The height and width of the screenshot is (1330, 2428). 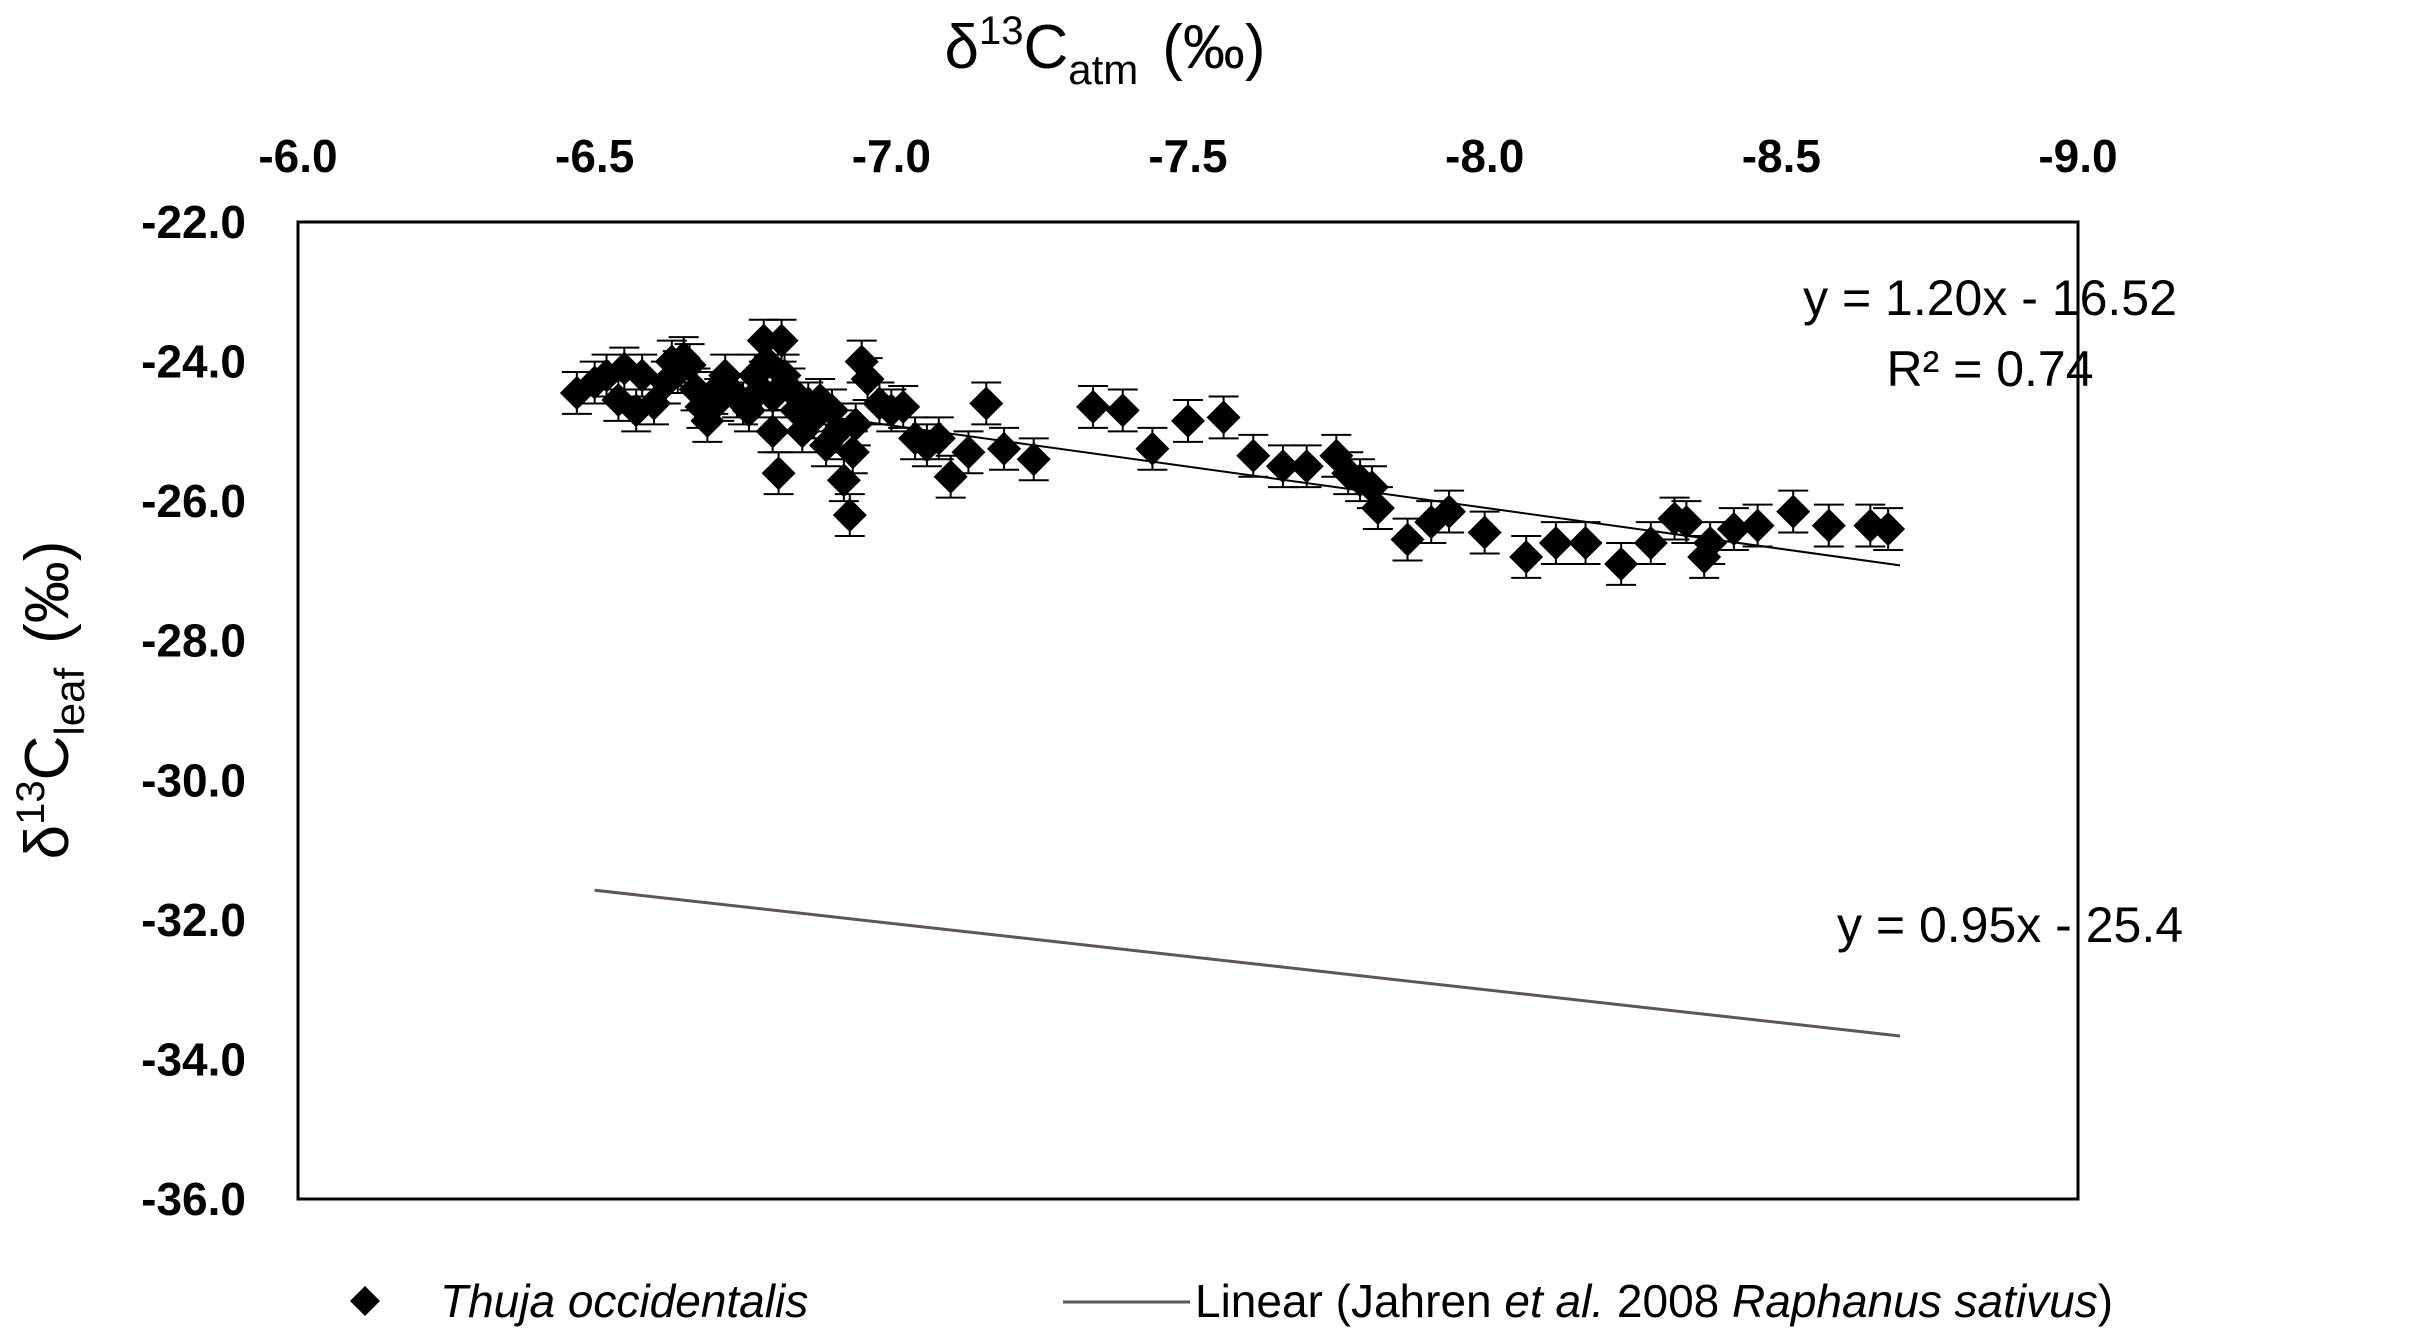 What do you see at coordinates (1232, 452) in the screenshot?
I see `thuja-points` at bounding box center [1232, 452].